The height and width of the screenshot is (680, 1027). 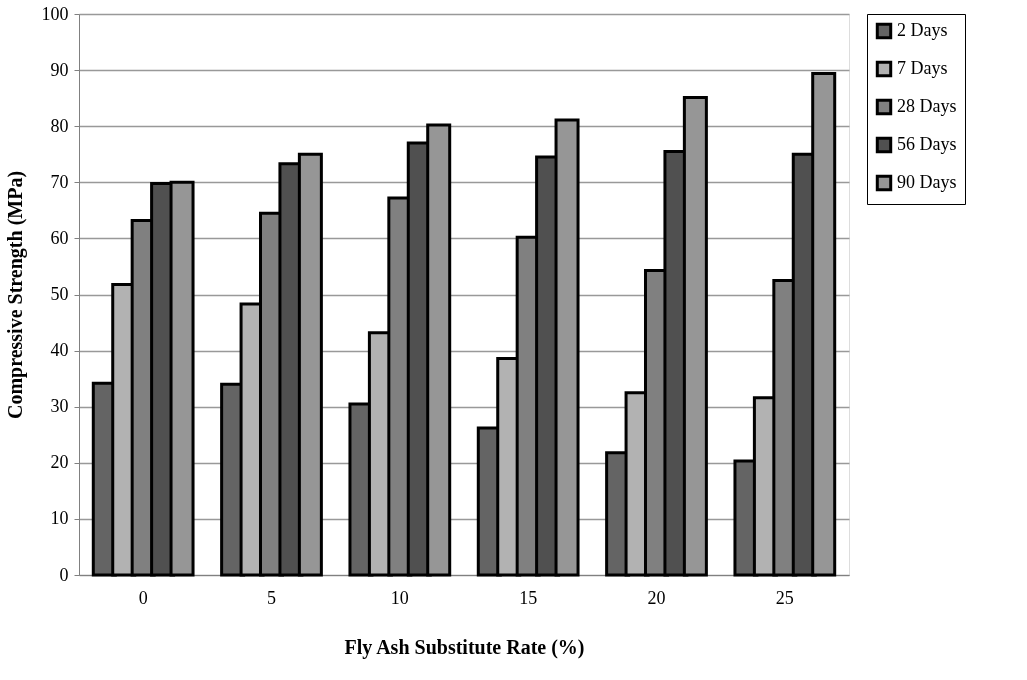 I want to click on y-tick-label: 40, so click(x=59, y=350).